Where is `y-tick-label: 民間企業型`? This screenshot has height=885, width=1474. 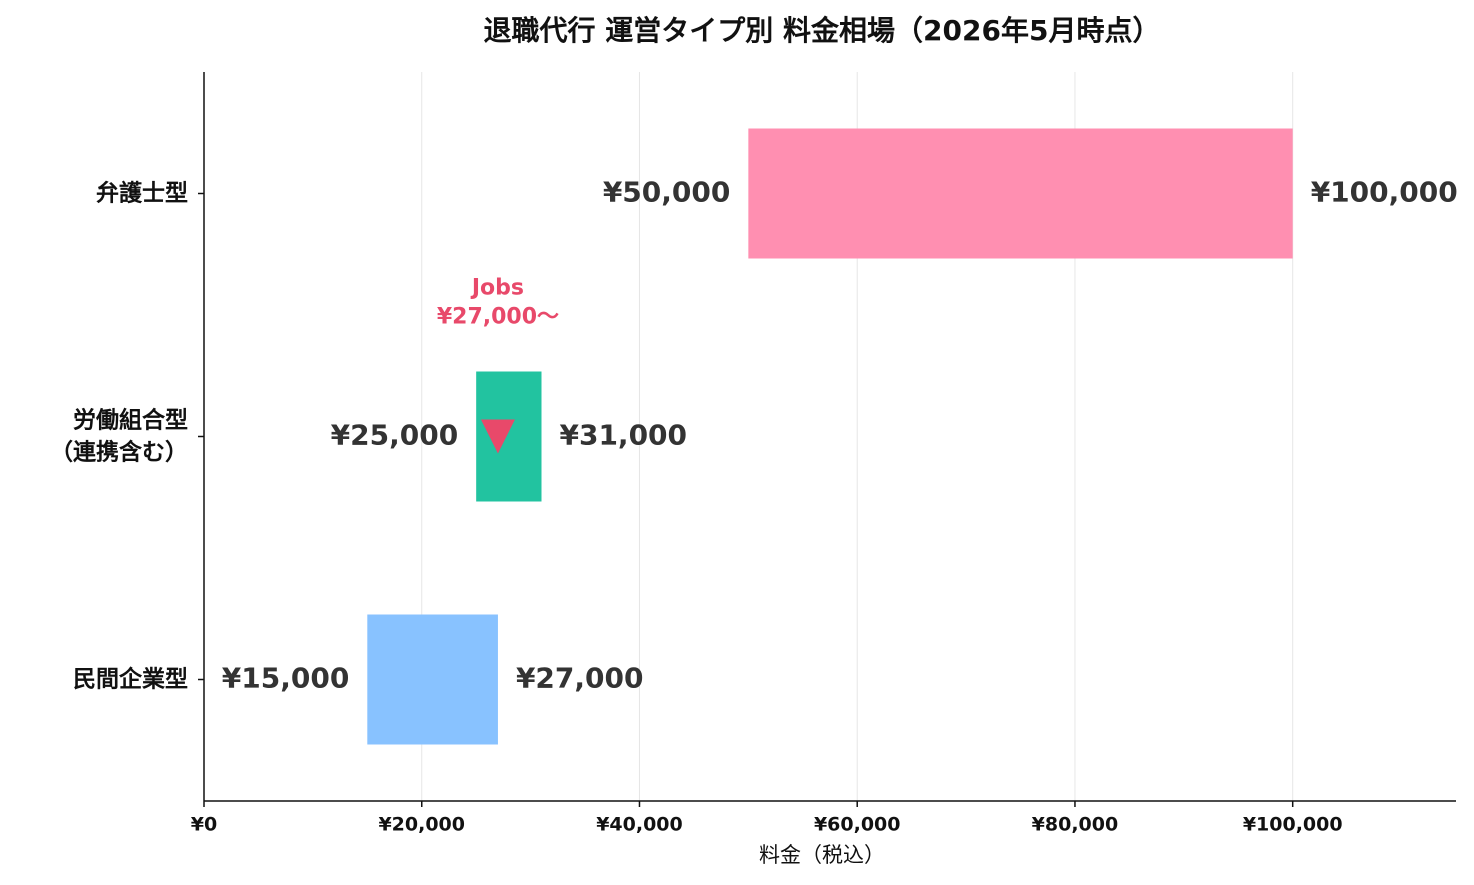 y-tick-label: 民間企業型 is located at coordinates (130, 678).